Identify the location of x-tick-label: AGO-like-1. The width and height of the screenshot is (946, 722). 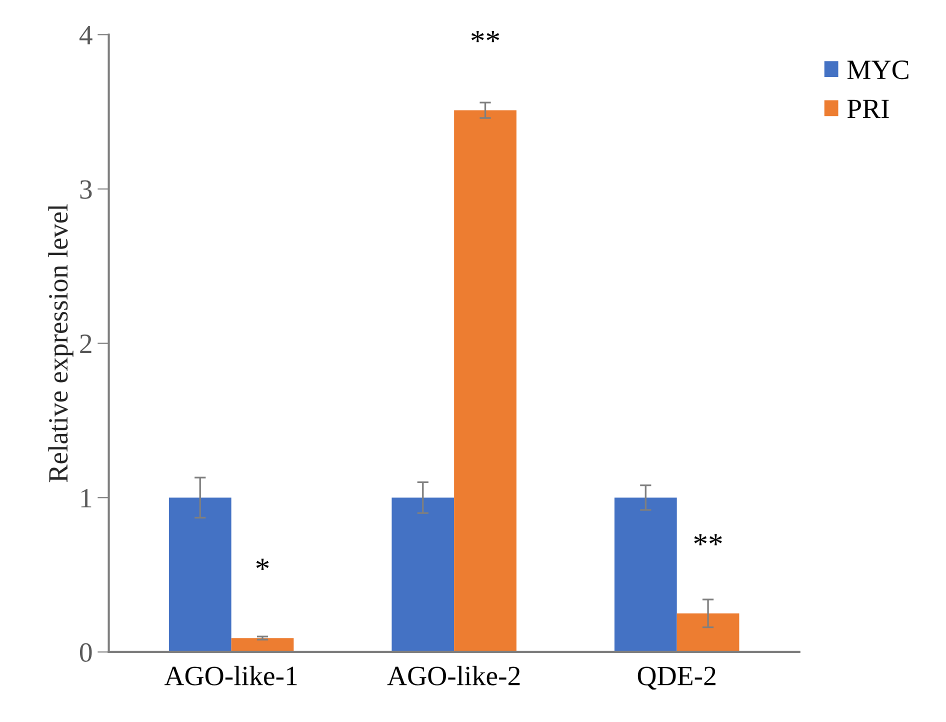
(230, 676).